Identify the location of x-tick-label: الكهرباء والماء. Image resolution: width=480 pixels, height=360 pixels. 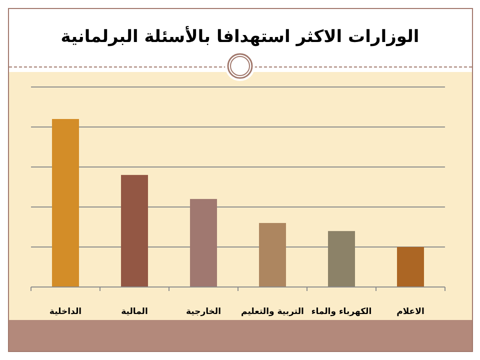
(341, 312).